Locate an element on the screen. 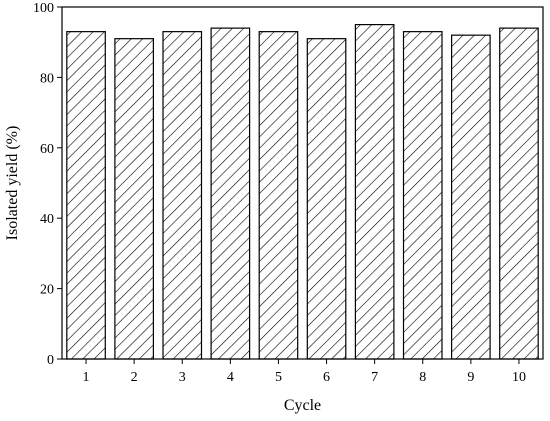 Image resolution: width=550 pixels, height=421 pixels. y-tick-label: 0 is located at coordinates (50, 360).